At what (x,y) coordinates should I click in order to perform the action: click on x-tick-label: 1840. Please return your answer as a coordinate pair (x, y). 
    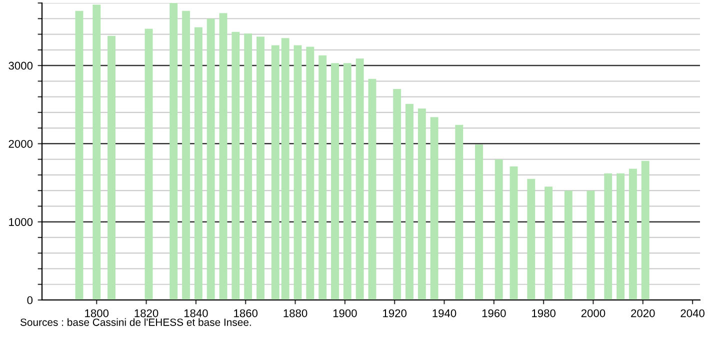
    Looking at the image, I should click on (196, 313).